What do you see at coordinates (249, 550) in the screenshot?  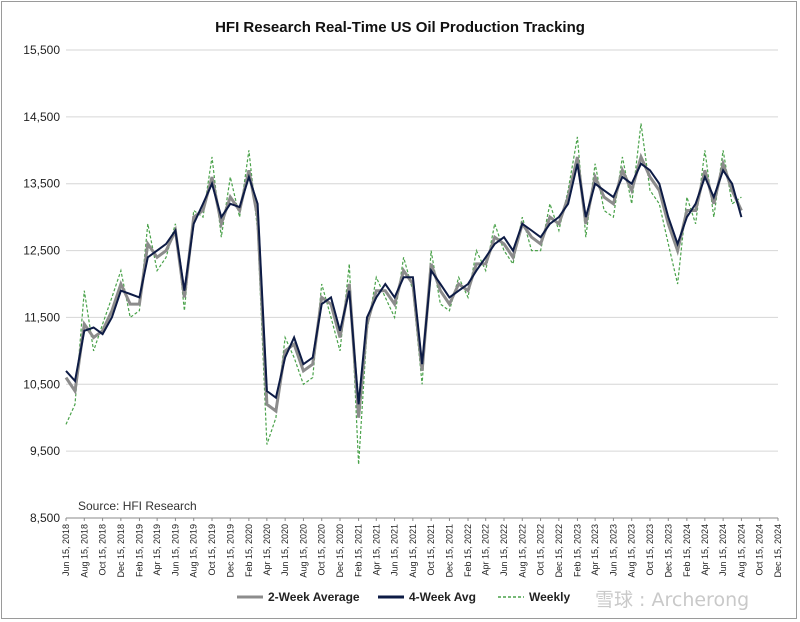 I see `x-tick-label: Feb 15, 2020` at bounding box center [249, 550].